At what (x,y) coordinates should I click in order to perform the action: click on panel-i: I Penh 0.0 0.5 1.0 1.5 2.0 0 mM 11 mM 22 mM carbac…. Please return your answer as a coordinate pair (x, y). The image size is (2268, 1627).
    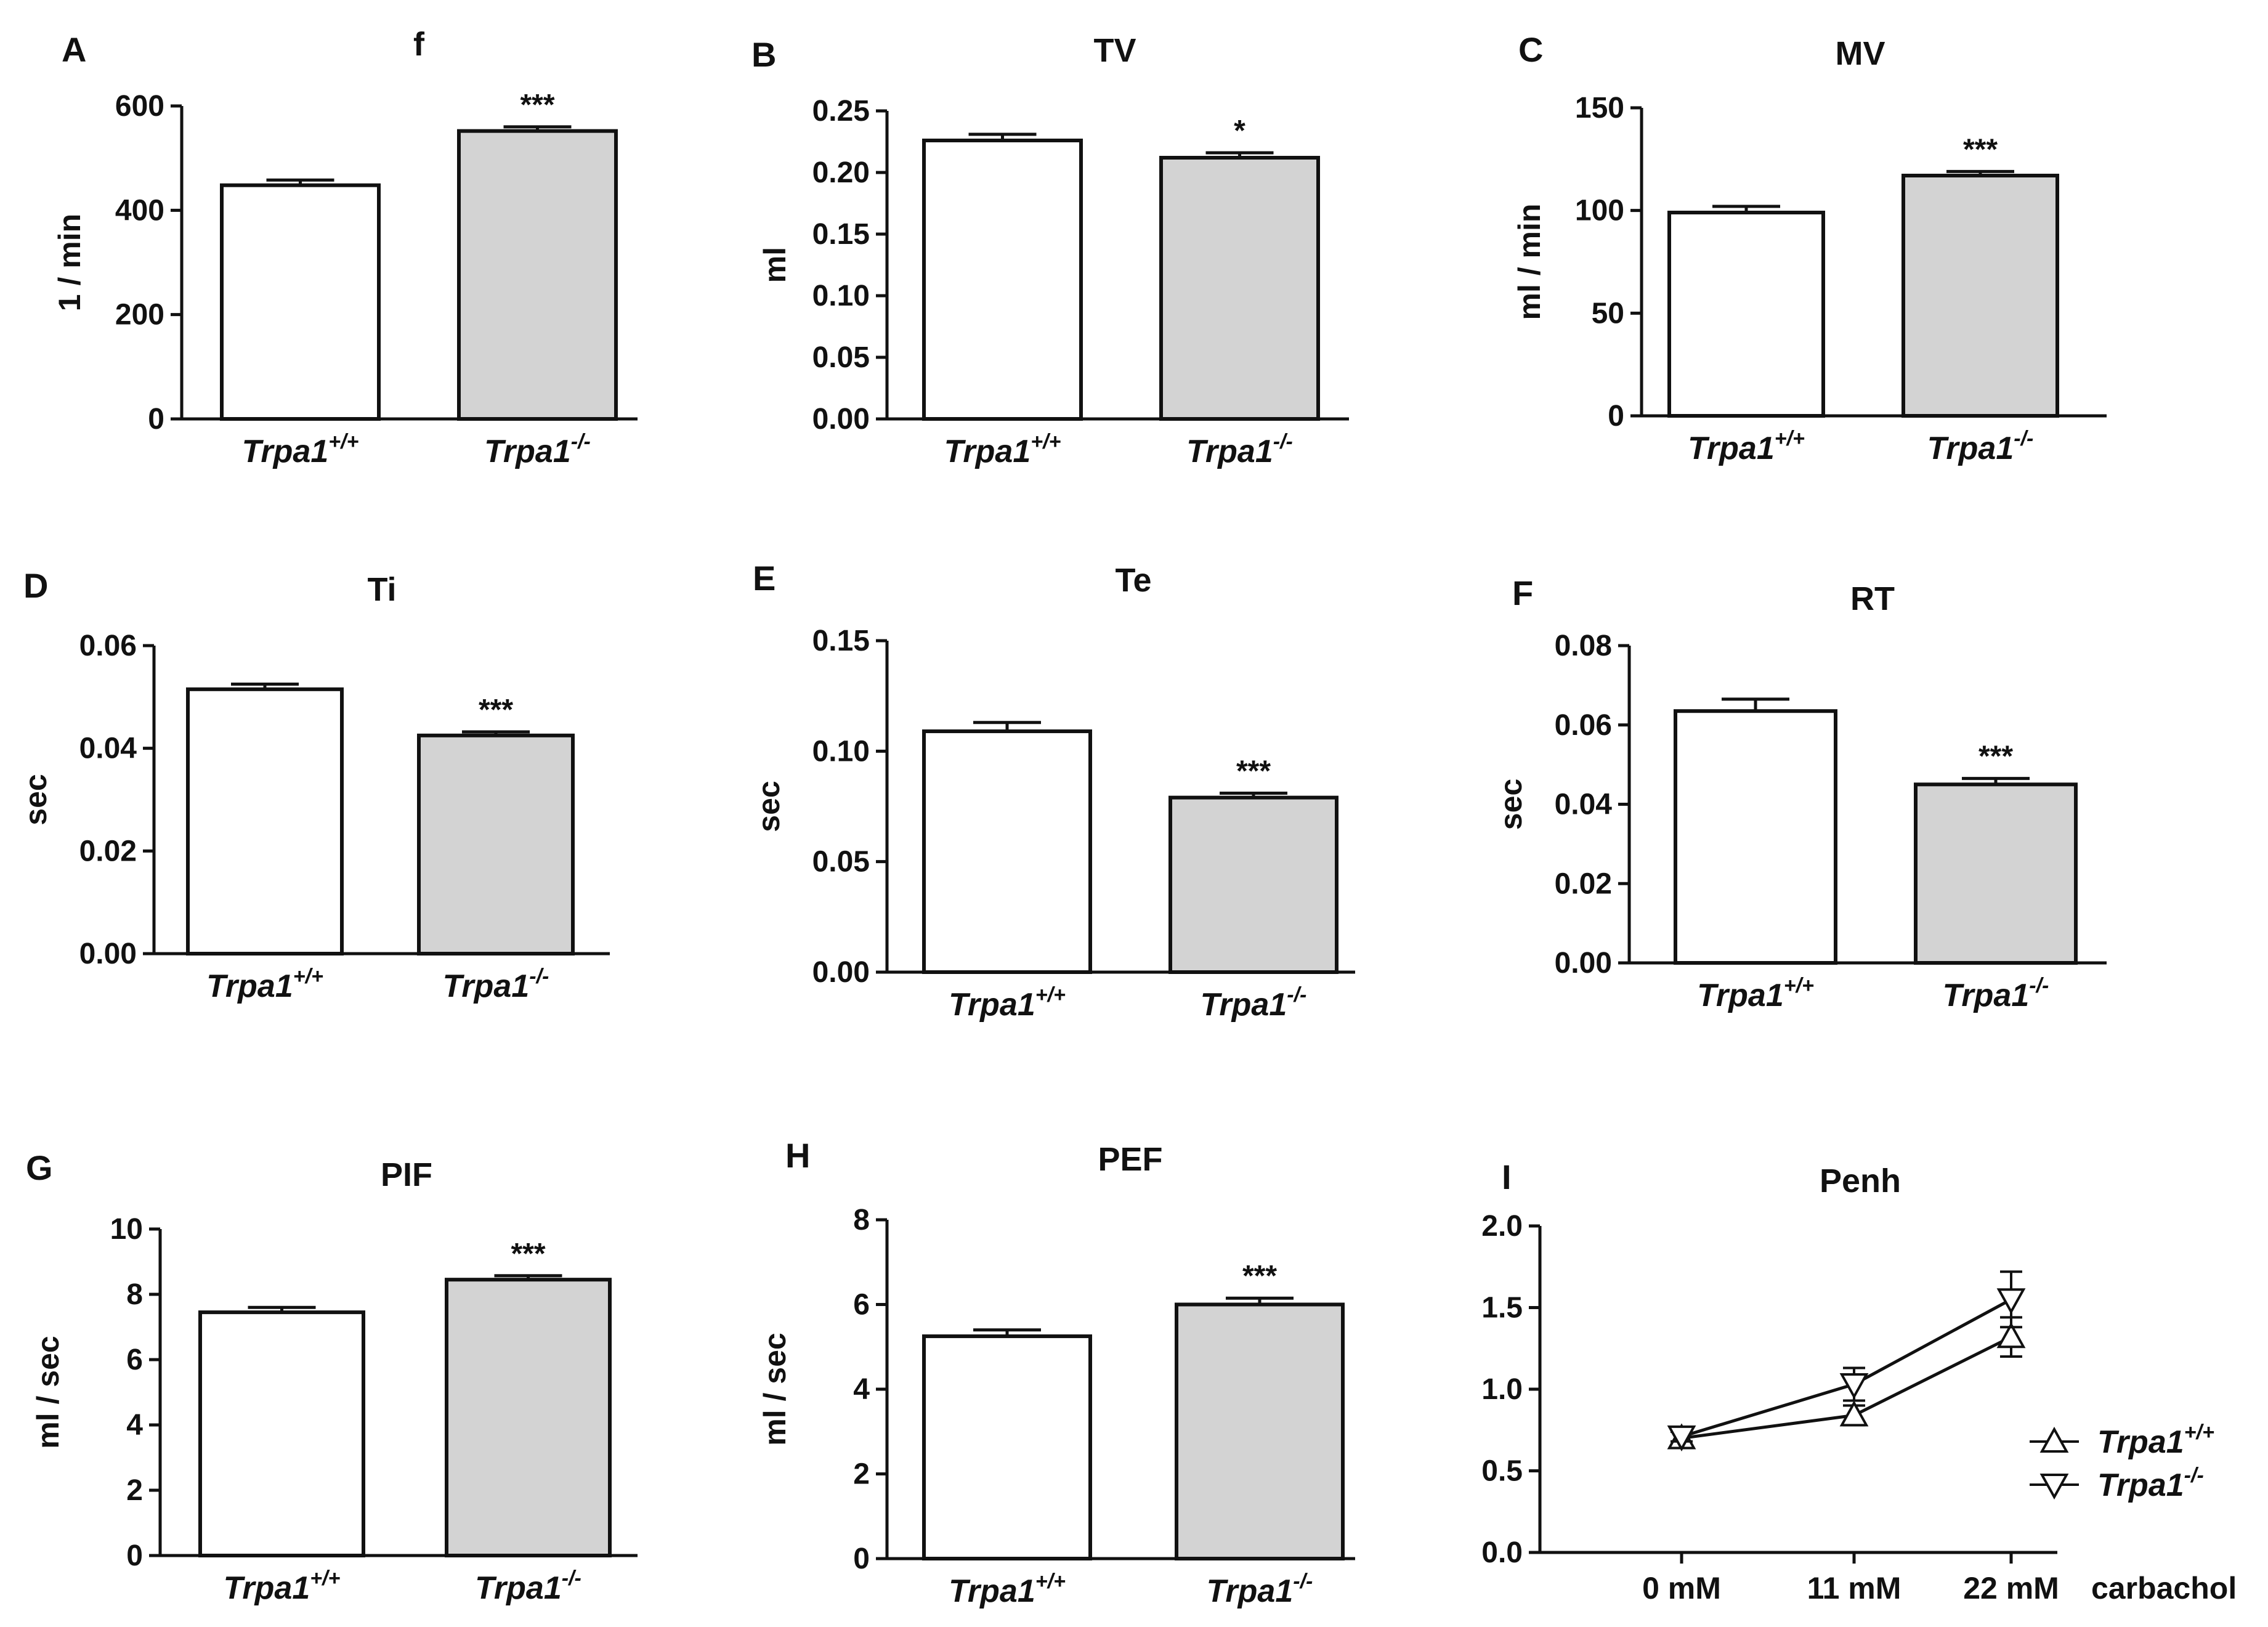
    Looking at the image, I should click on (1859, 1381).